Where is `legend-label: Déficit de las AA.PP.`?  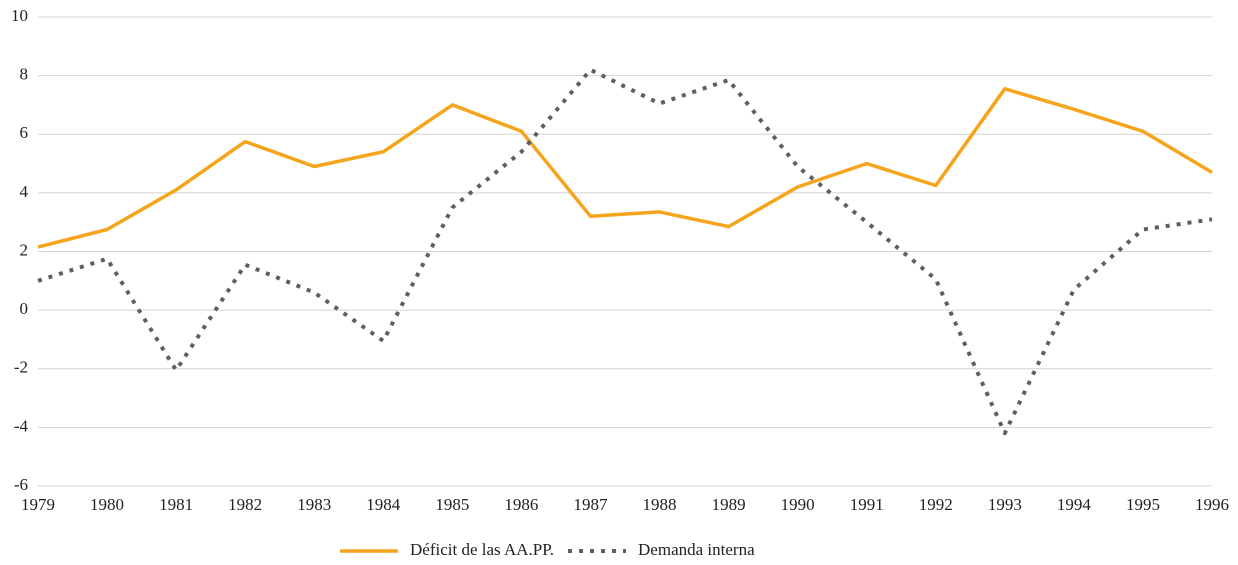
legend-label: Déficit de las AA.PP. is located at coordinates (482, 549).